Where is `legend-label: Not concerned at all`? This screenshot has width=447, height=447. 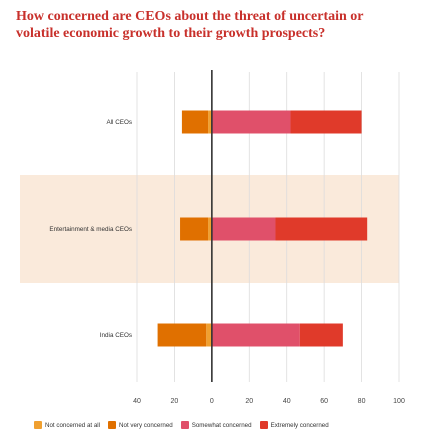
legend-label: Not concerned at all is located at coordinates (73, 425).